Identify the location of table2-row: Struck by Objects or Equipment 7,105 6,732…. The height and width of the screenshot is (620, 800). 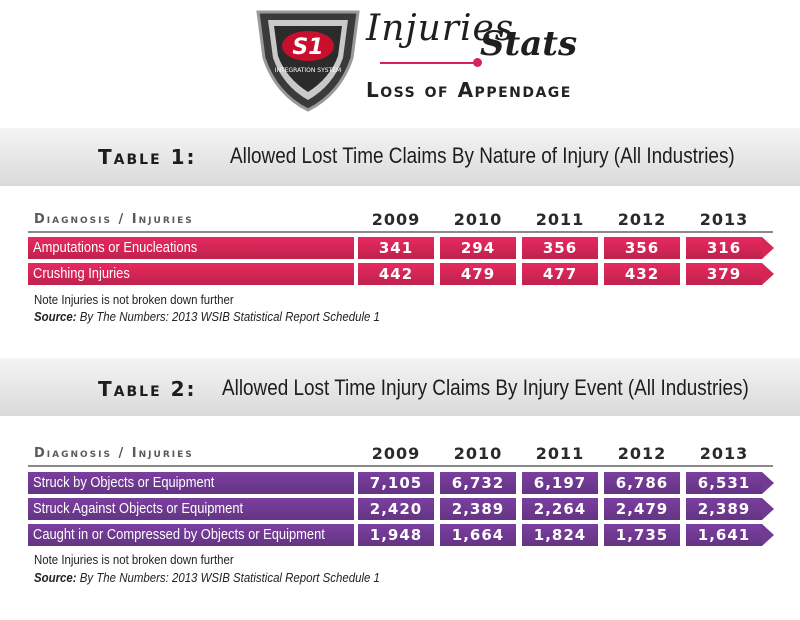
(408, 483).